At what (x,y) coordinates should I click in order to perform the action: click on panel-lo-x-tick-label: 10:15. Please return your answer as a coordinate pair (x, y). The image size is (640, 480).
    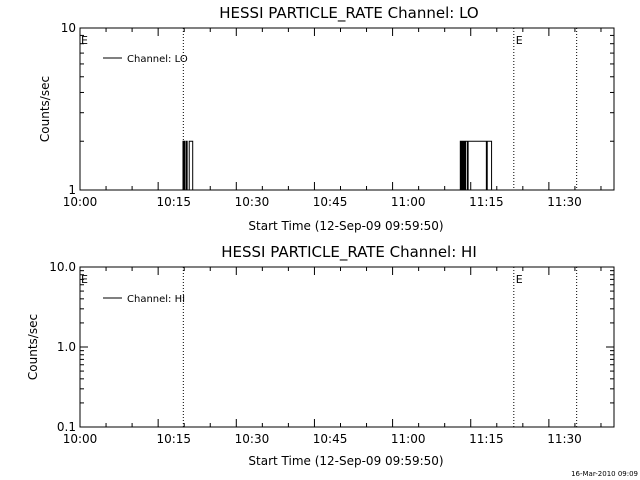
    Looking at the image, I should click on (173, 202).